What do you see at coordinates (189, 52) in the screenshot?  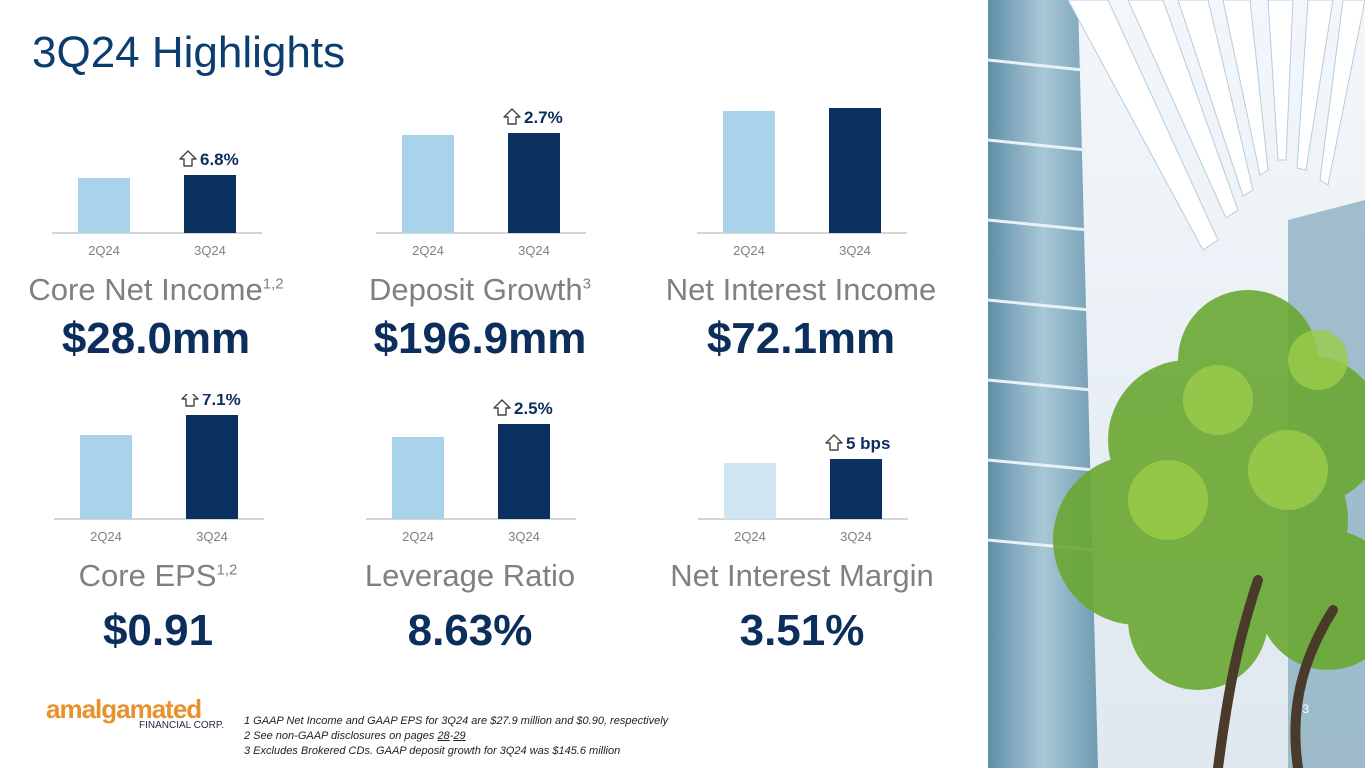 I see `page-title: 3Q24 Highlights` at bounding box center [189, 52].